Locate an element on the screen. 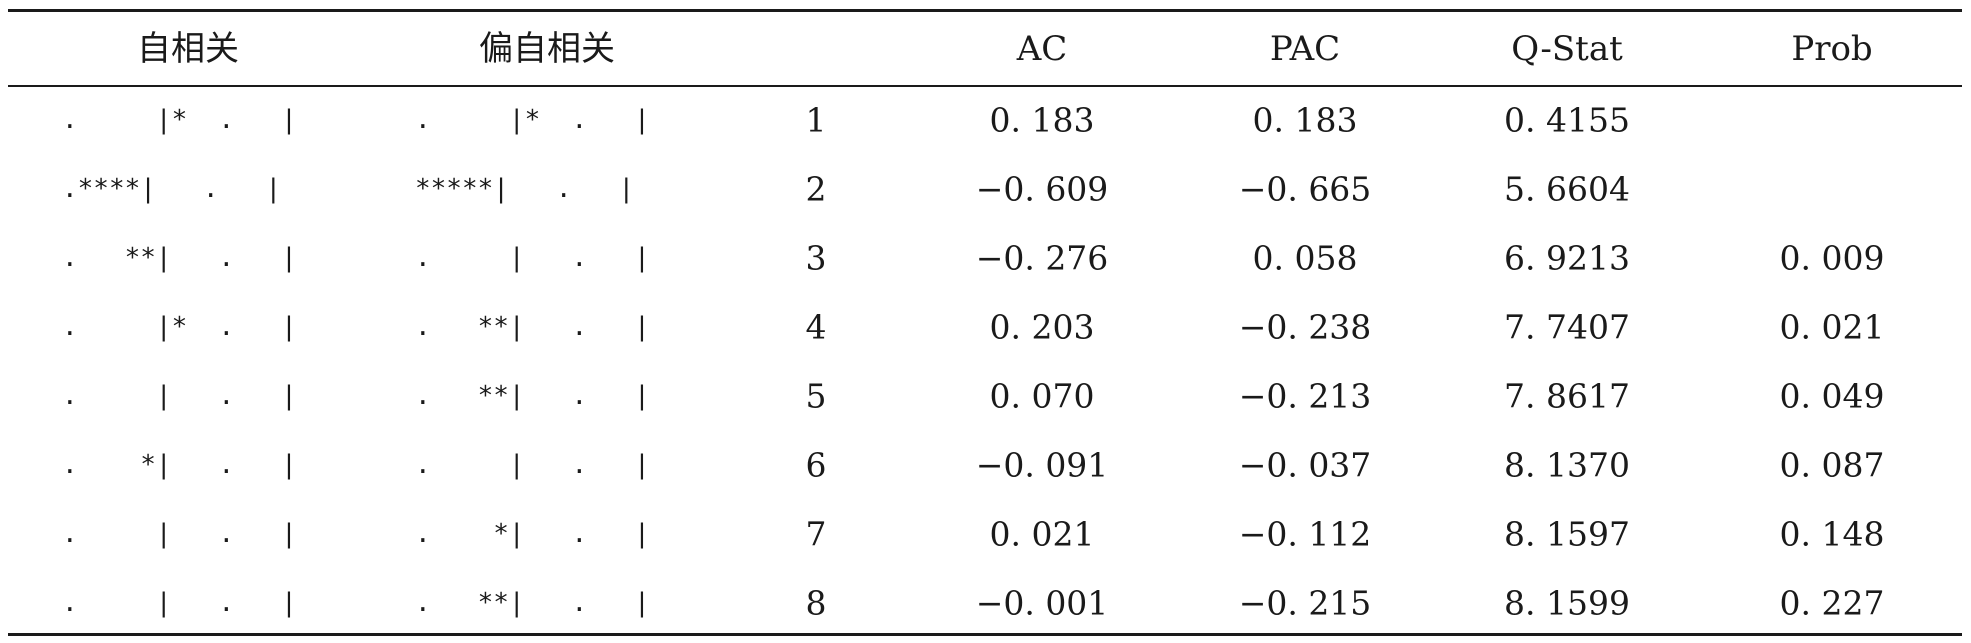  table-bottom-rule is located at coordinates (985, 634).